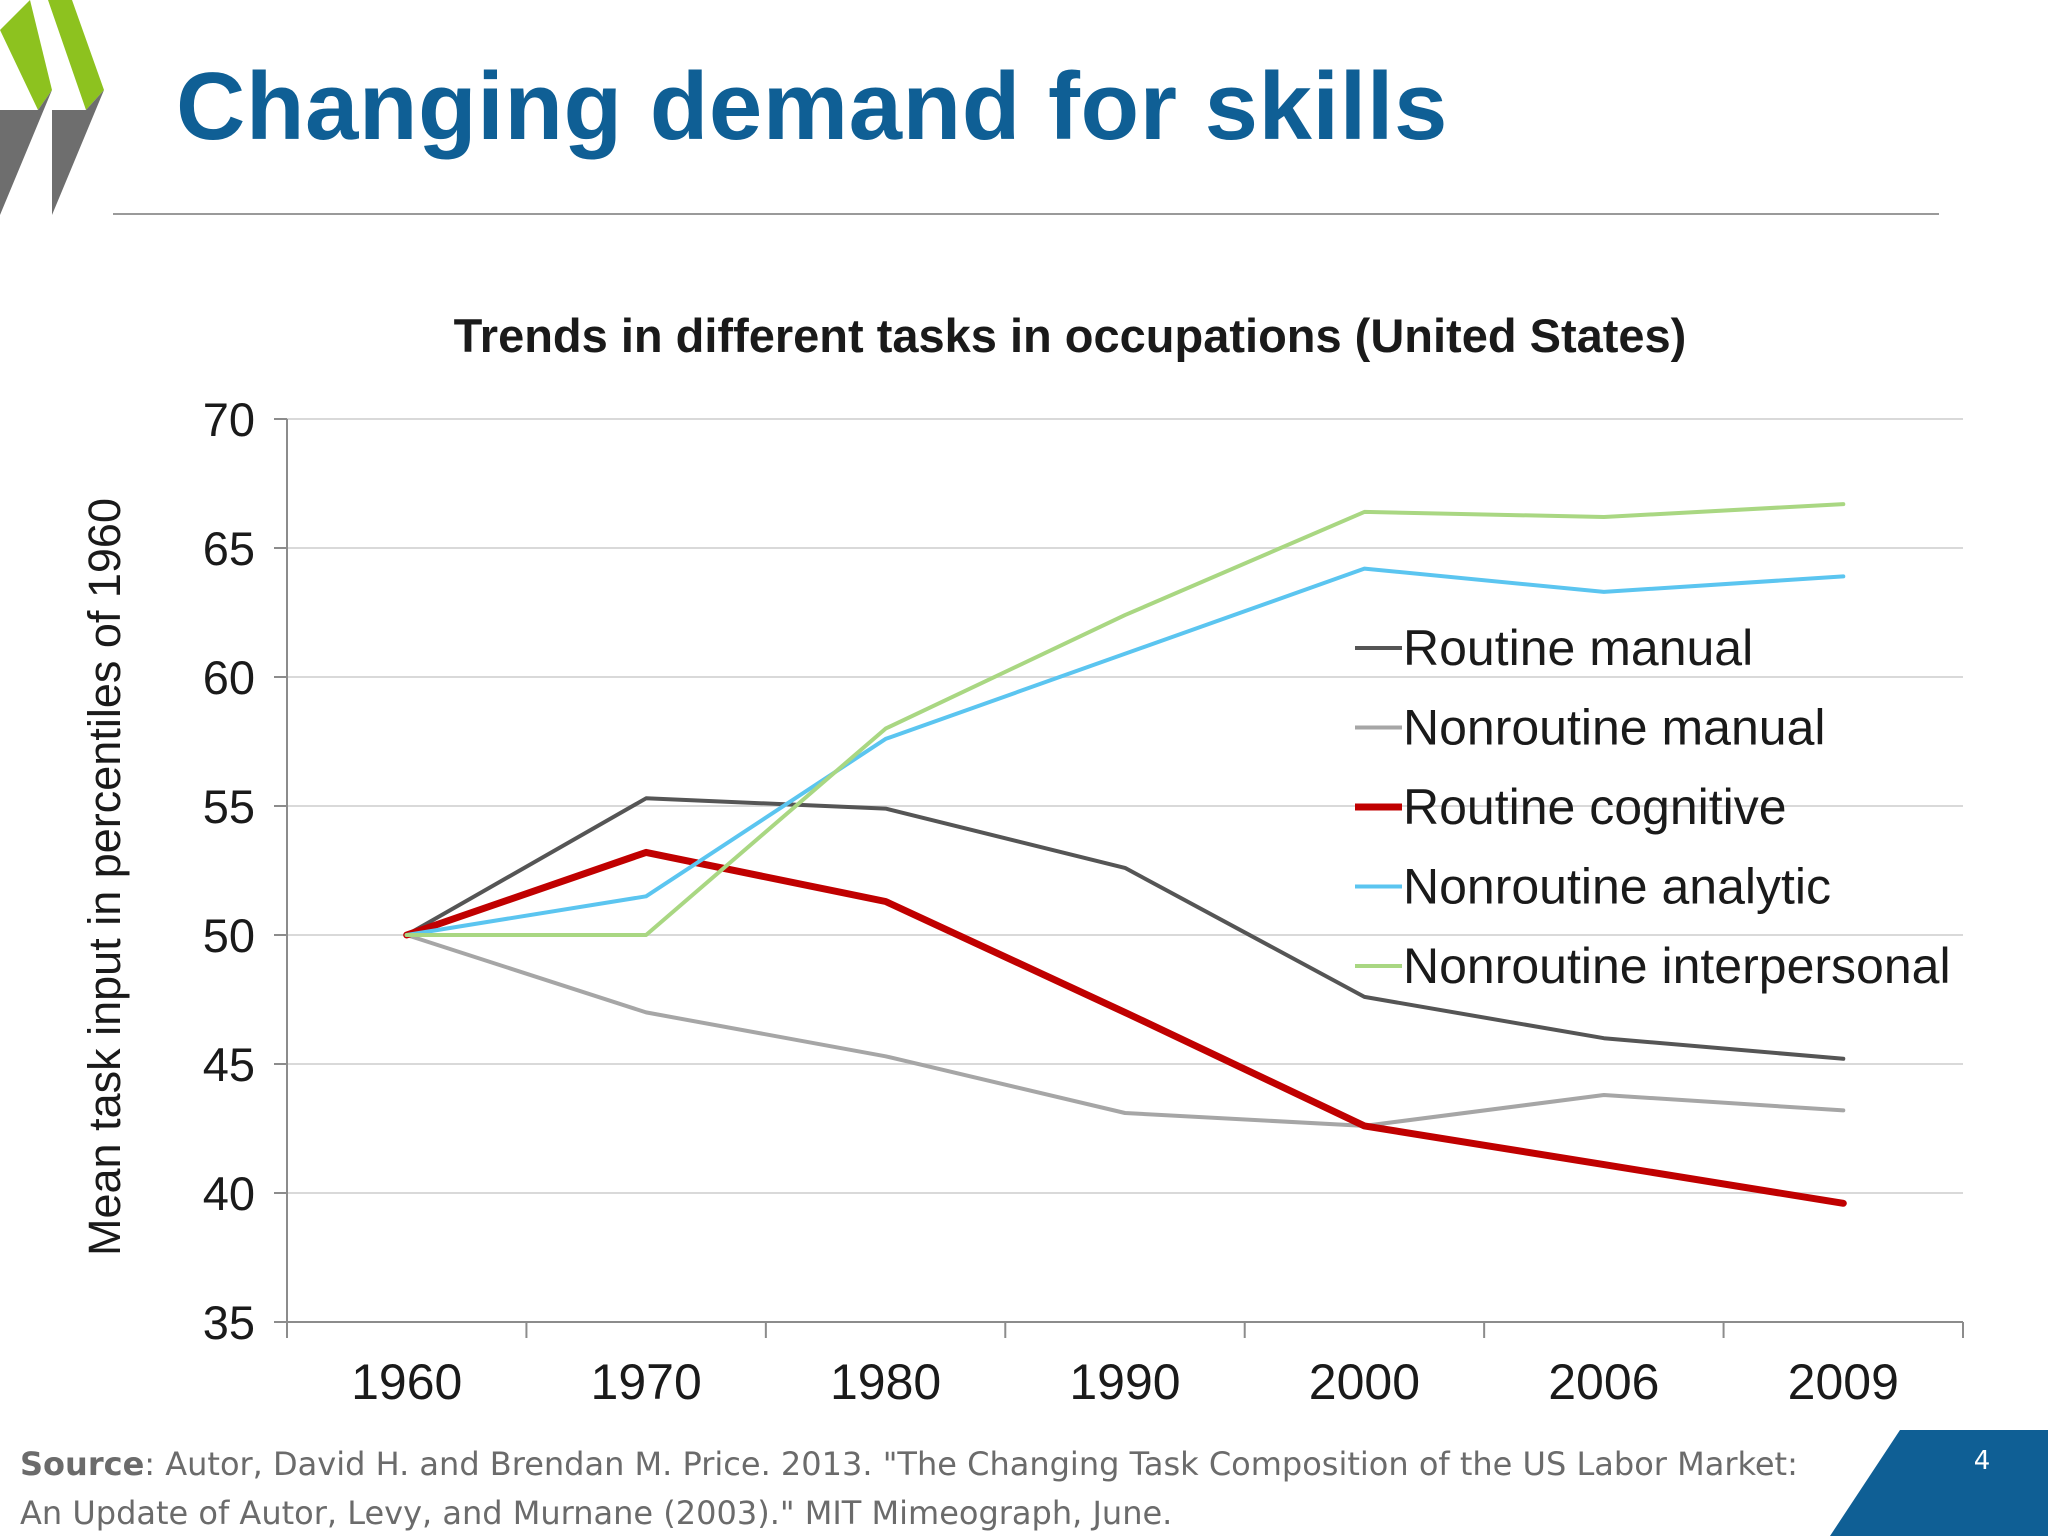  Describe the element at coordinates (1595, 807) in the screenshot. I see `legend-label: Routine cognitive` at that location.